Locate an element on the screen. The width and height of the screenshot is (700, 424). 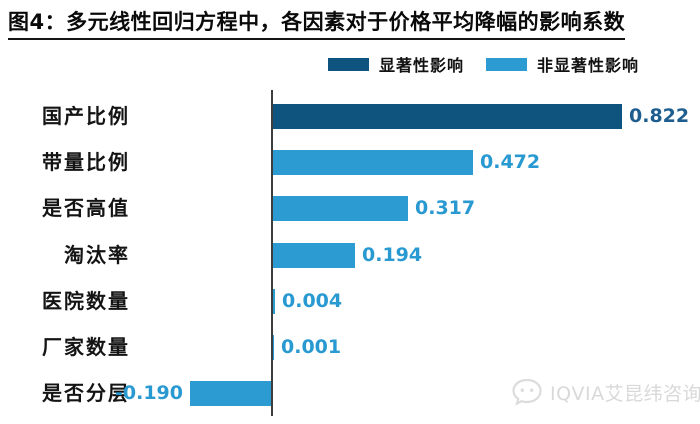
legend: 显著性影响 非显著性影响 is located at coordinates (483, 64).